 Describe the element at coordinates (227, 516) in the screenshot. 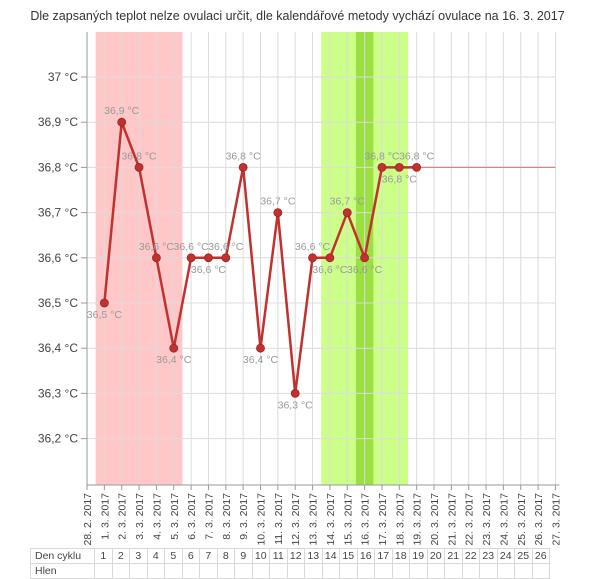

I see `x-tick-label: 8. 3. 2017` at that location.